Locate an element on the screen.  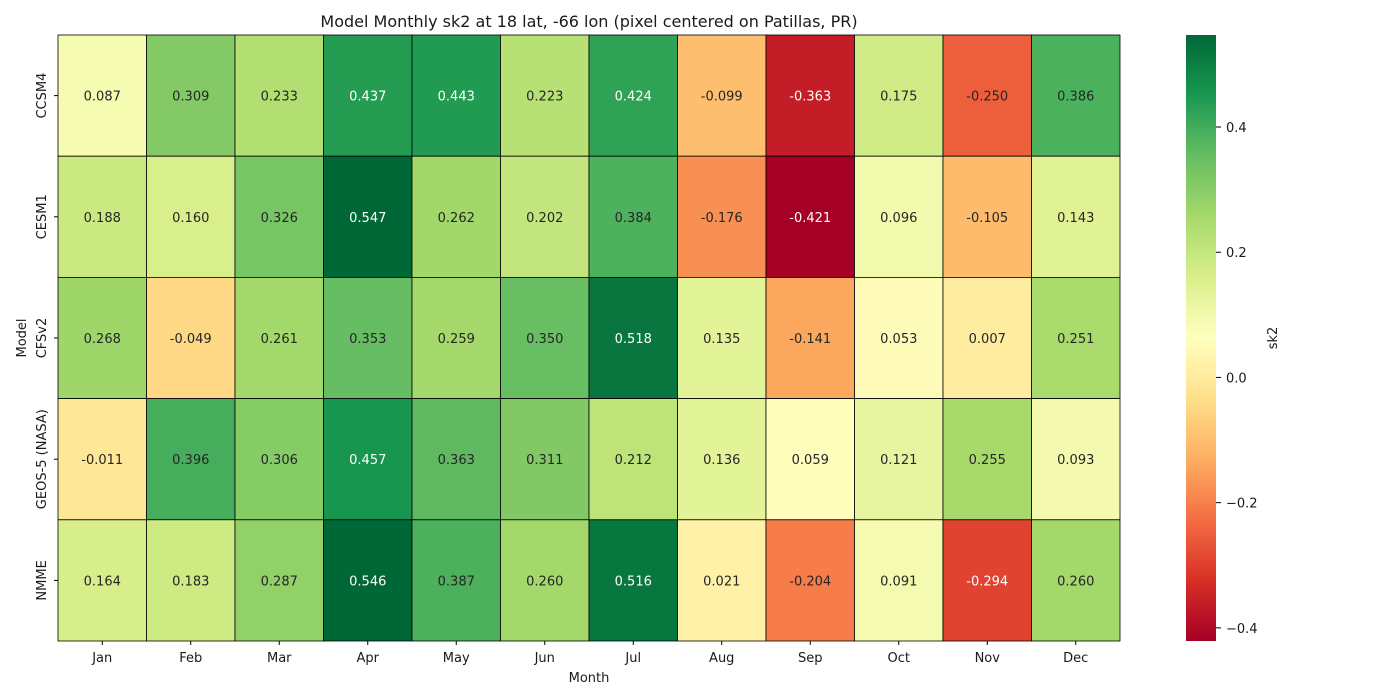
cell-value-label: 0.384 is located at coordinates (633, 218).